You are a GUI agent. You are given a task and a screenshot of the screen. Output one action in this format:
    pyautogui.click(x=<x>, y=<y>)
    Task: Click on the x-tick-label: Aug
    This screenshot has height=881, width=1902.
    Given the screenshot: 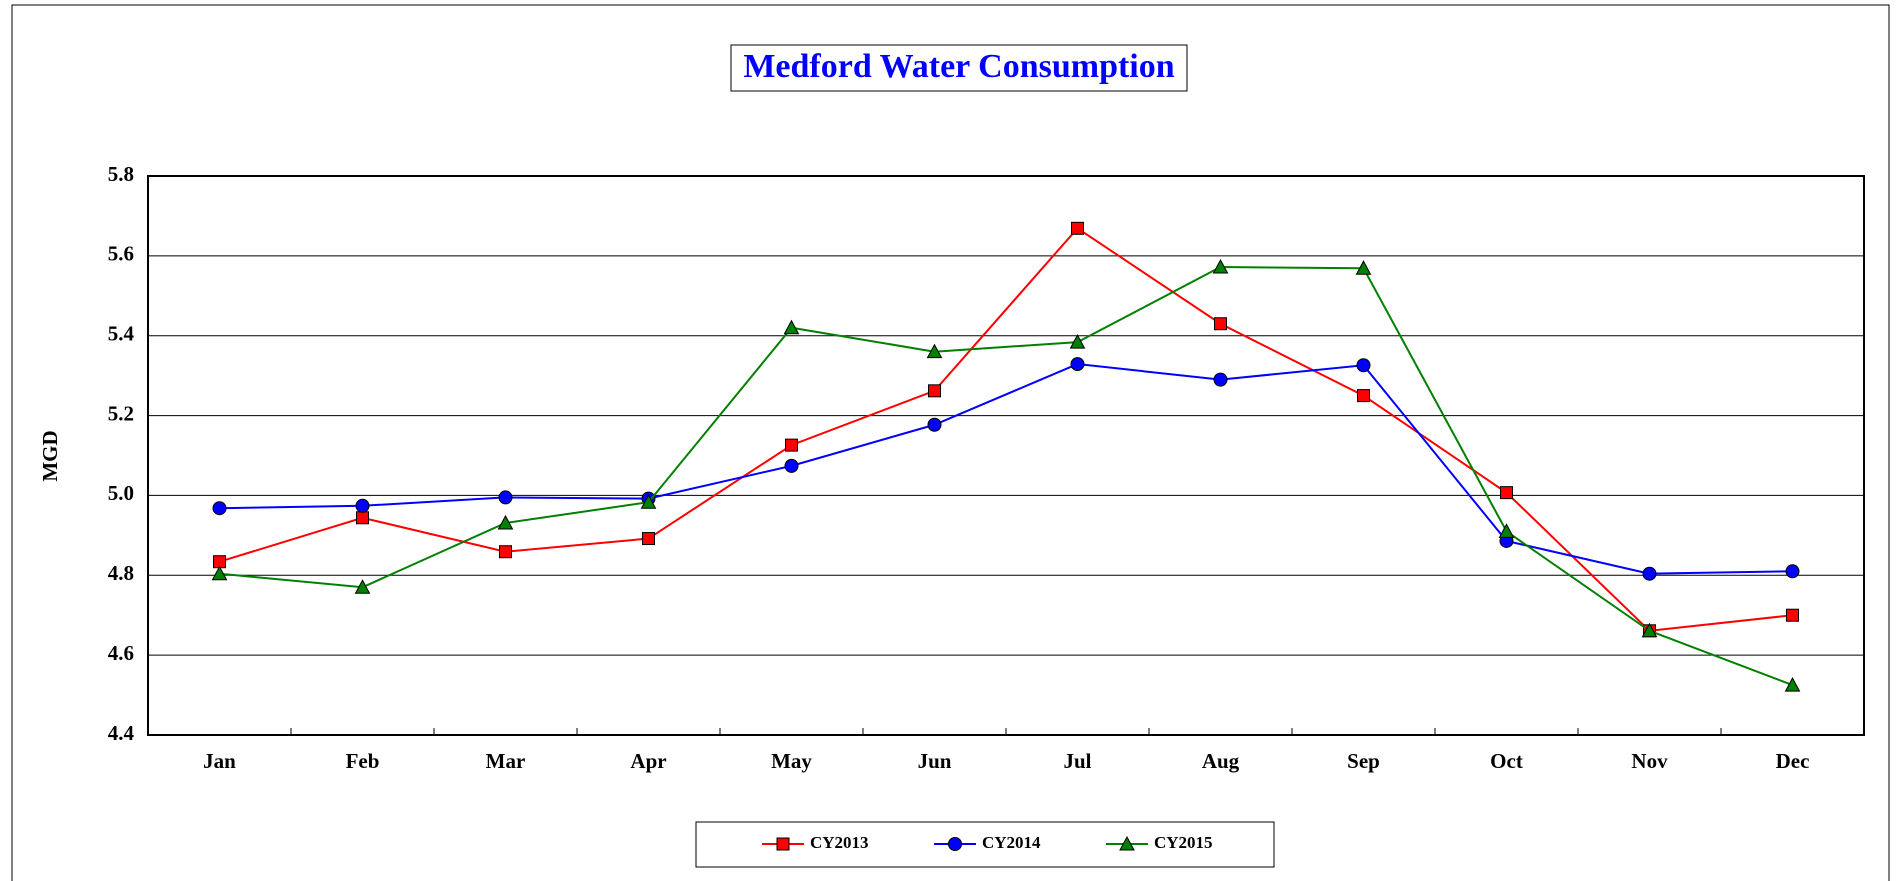 What is the action you would take?
    pyautogui.click(x=1221, y=761)
    